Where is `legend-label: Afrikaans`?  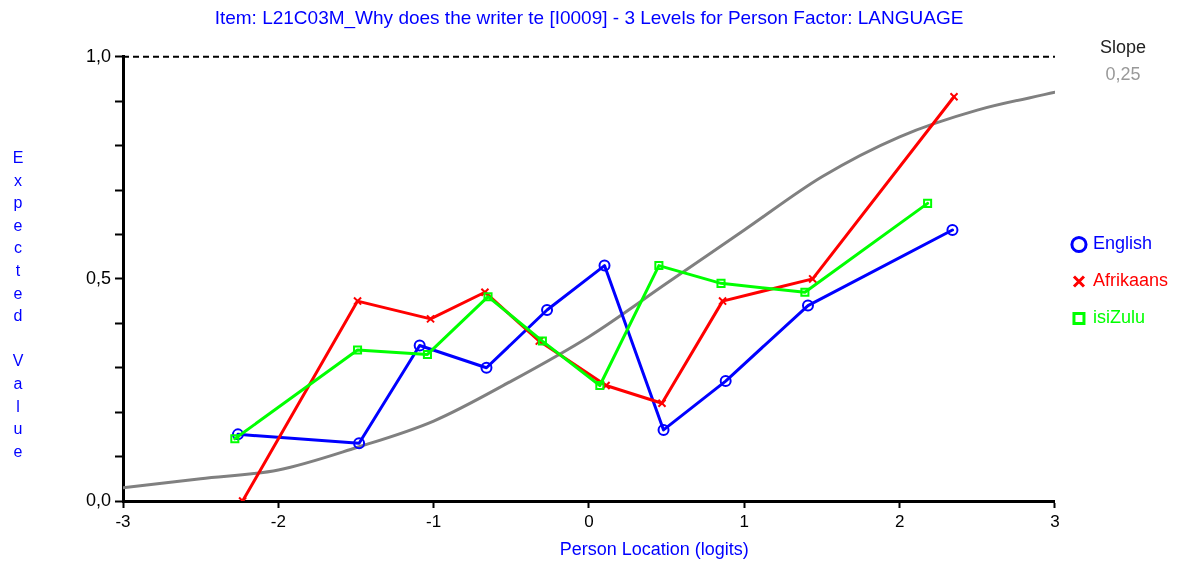
legend-label: Afrikaans is located at coordinates (1130, 280).